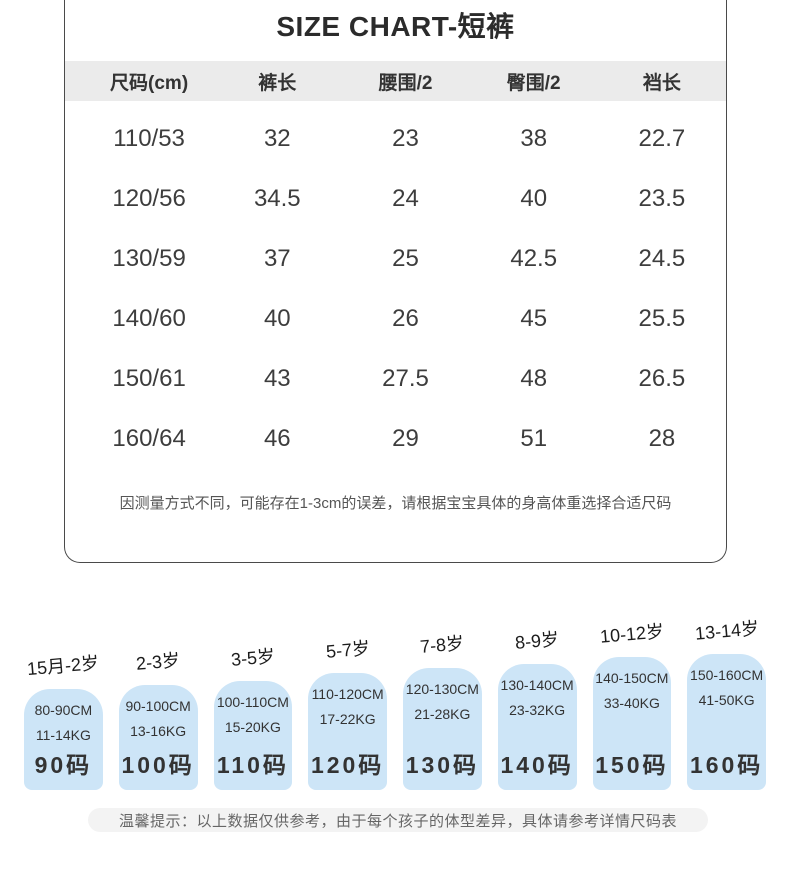 This screenshot has width=790, height=886. Describe the element at coordinates (534, 438) in the screenshot. I see `table-cell: 51` at that location.